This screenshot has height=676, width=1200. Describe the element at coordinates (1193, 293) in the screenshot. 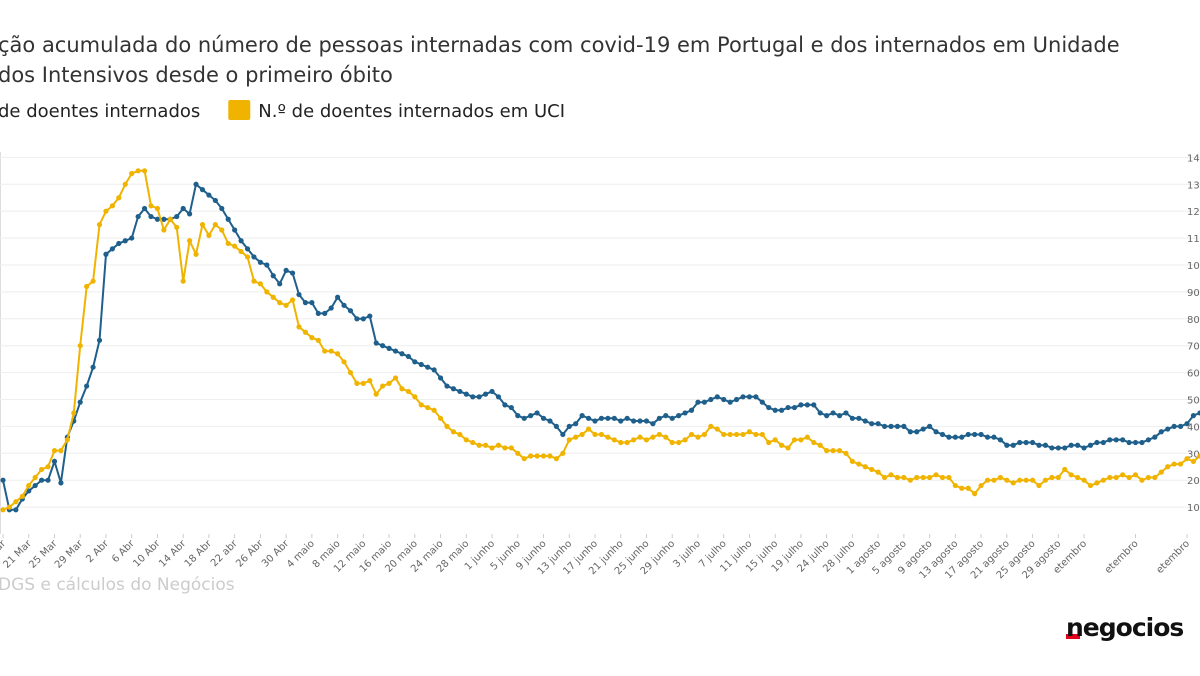

I see `y-tick-label: 90` at that location.